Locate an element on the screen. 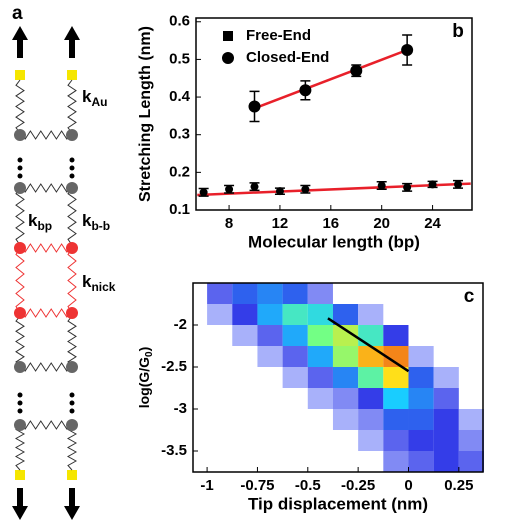 The height and width of the screenshot is (532, 510). y-axis-title: log(G/G0) is located at coordinates (145, 378).